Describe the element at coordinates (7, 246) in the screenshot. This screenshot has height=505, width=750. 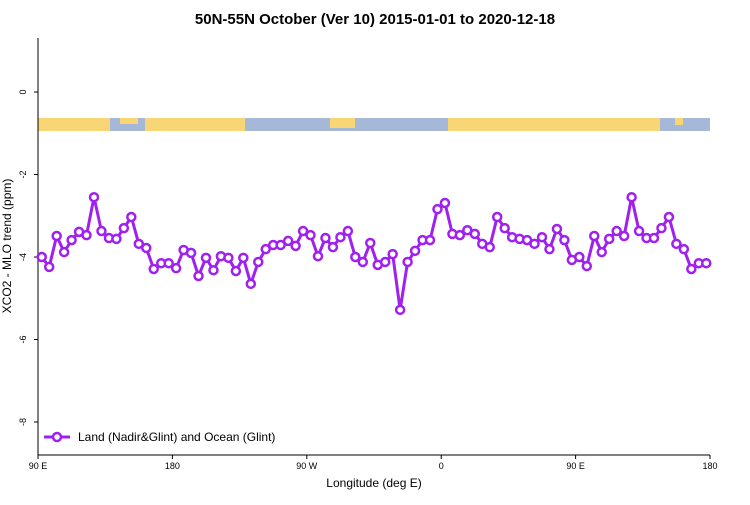
I see `y-axis-label: XCO2 - MLO trend (ppm)` at that location.